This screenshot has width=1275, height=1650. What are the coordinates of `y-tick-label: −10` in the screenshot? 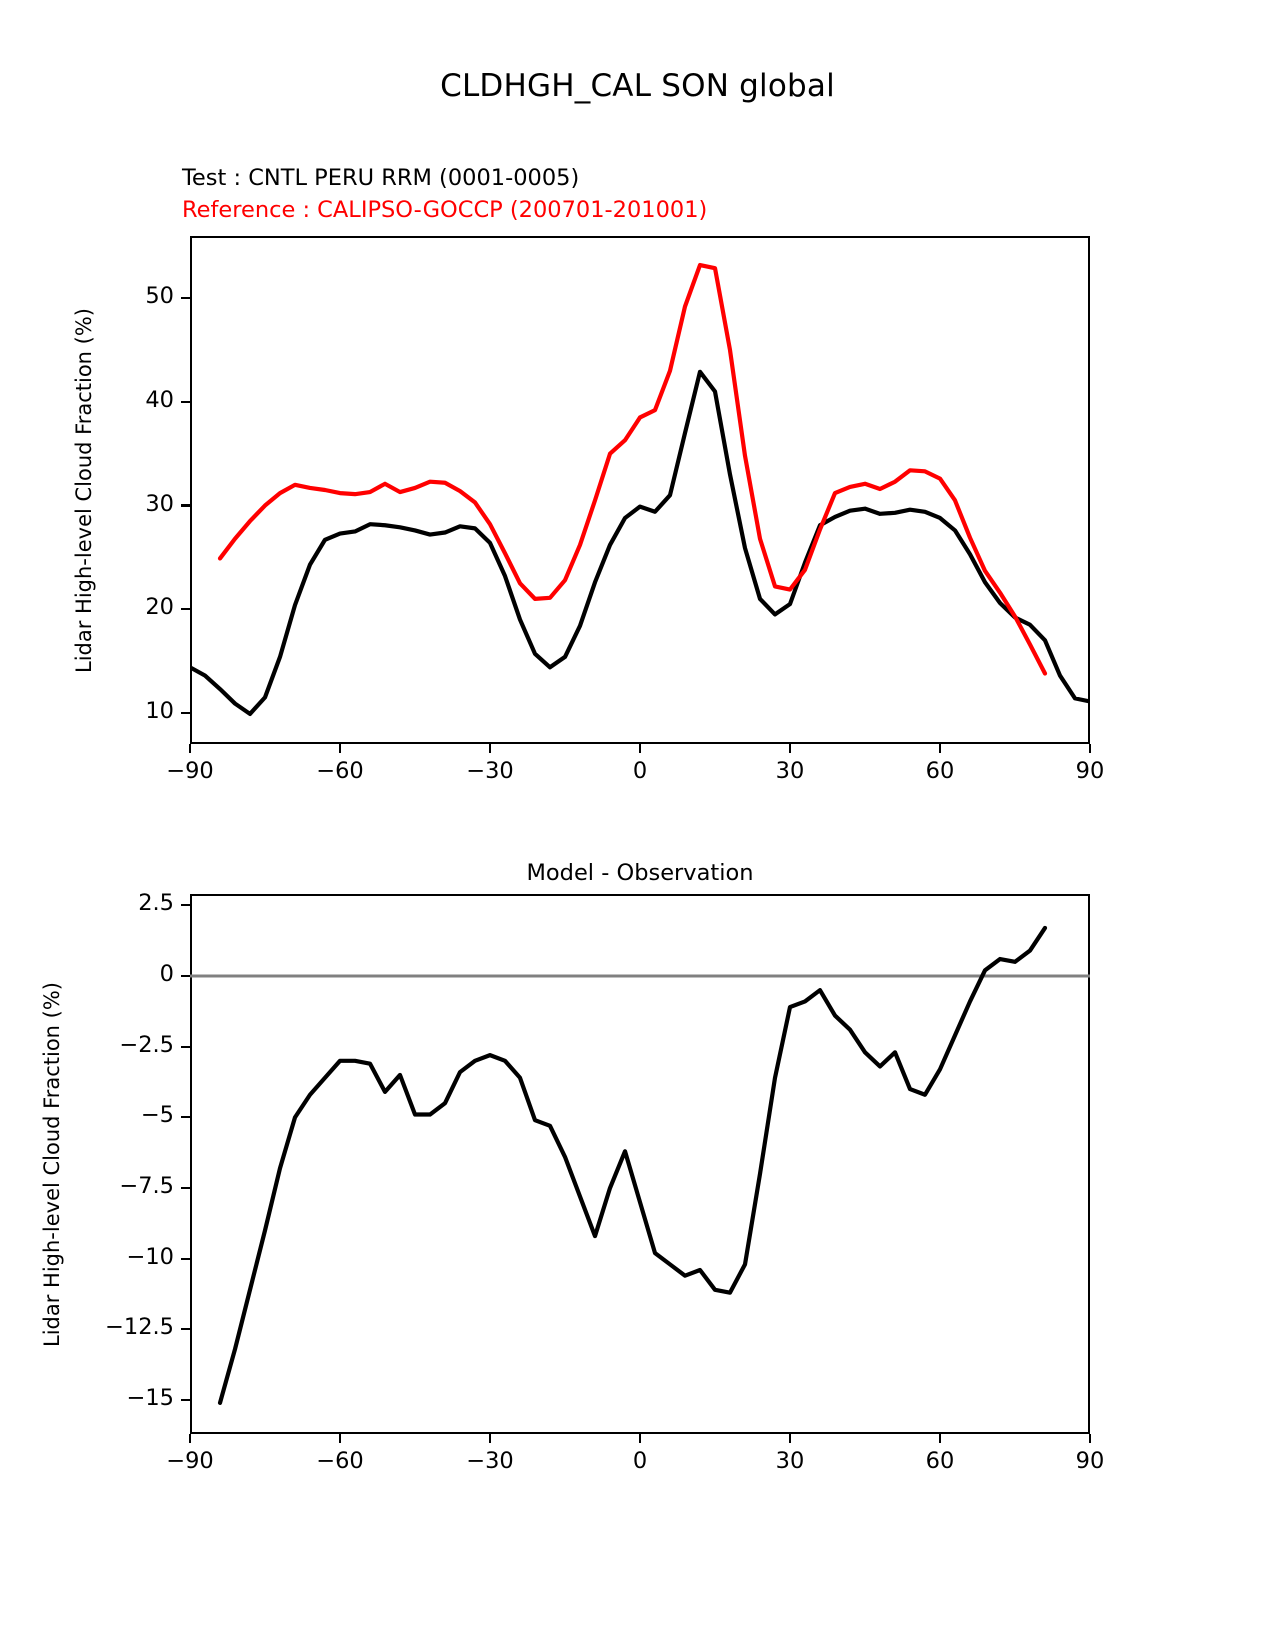 It's located at (150, 1256).